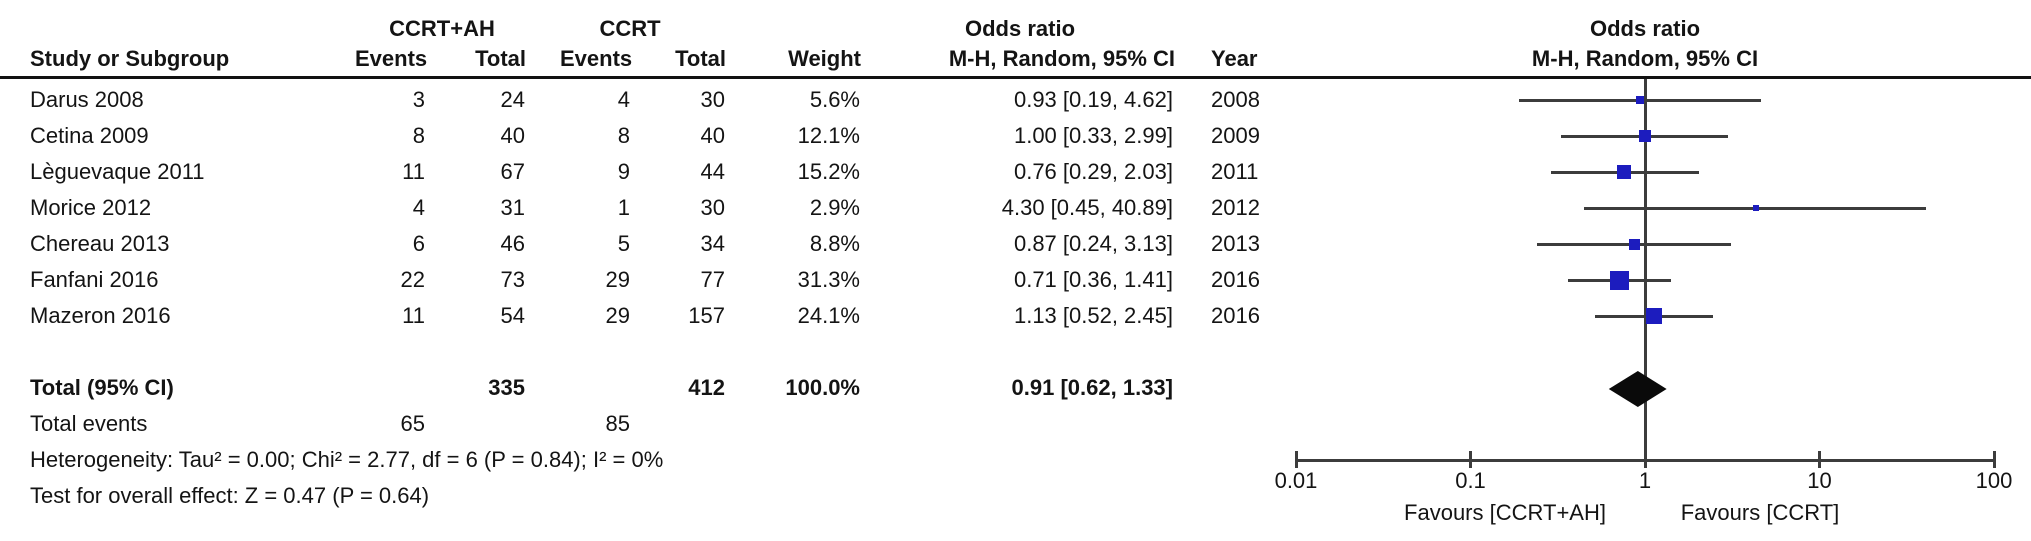 The image size is (2031, 541). I want to click on favours-right-label: Favours [CCRT], so click(1760, 512).